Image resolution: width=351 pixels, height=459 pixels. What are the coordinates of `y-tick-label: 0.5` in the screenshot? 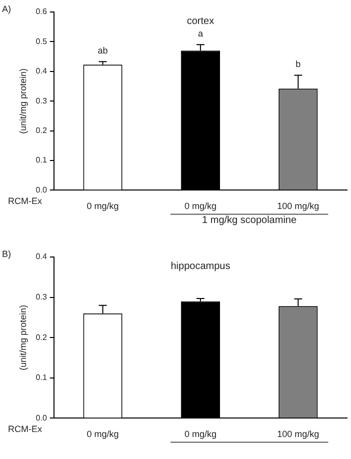 It's located at (42, 41).